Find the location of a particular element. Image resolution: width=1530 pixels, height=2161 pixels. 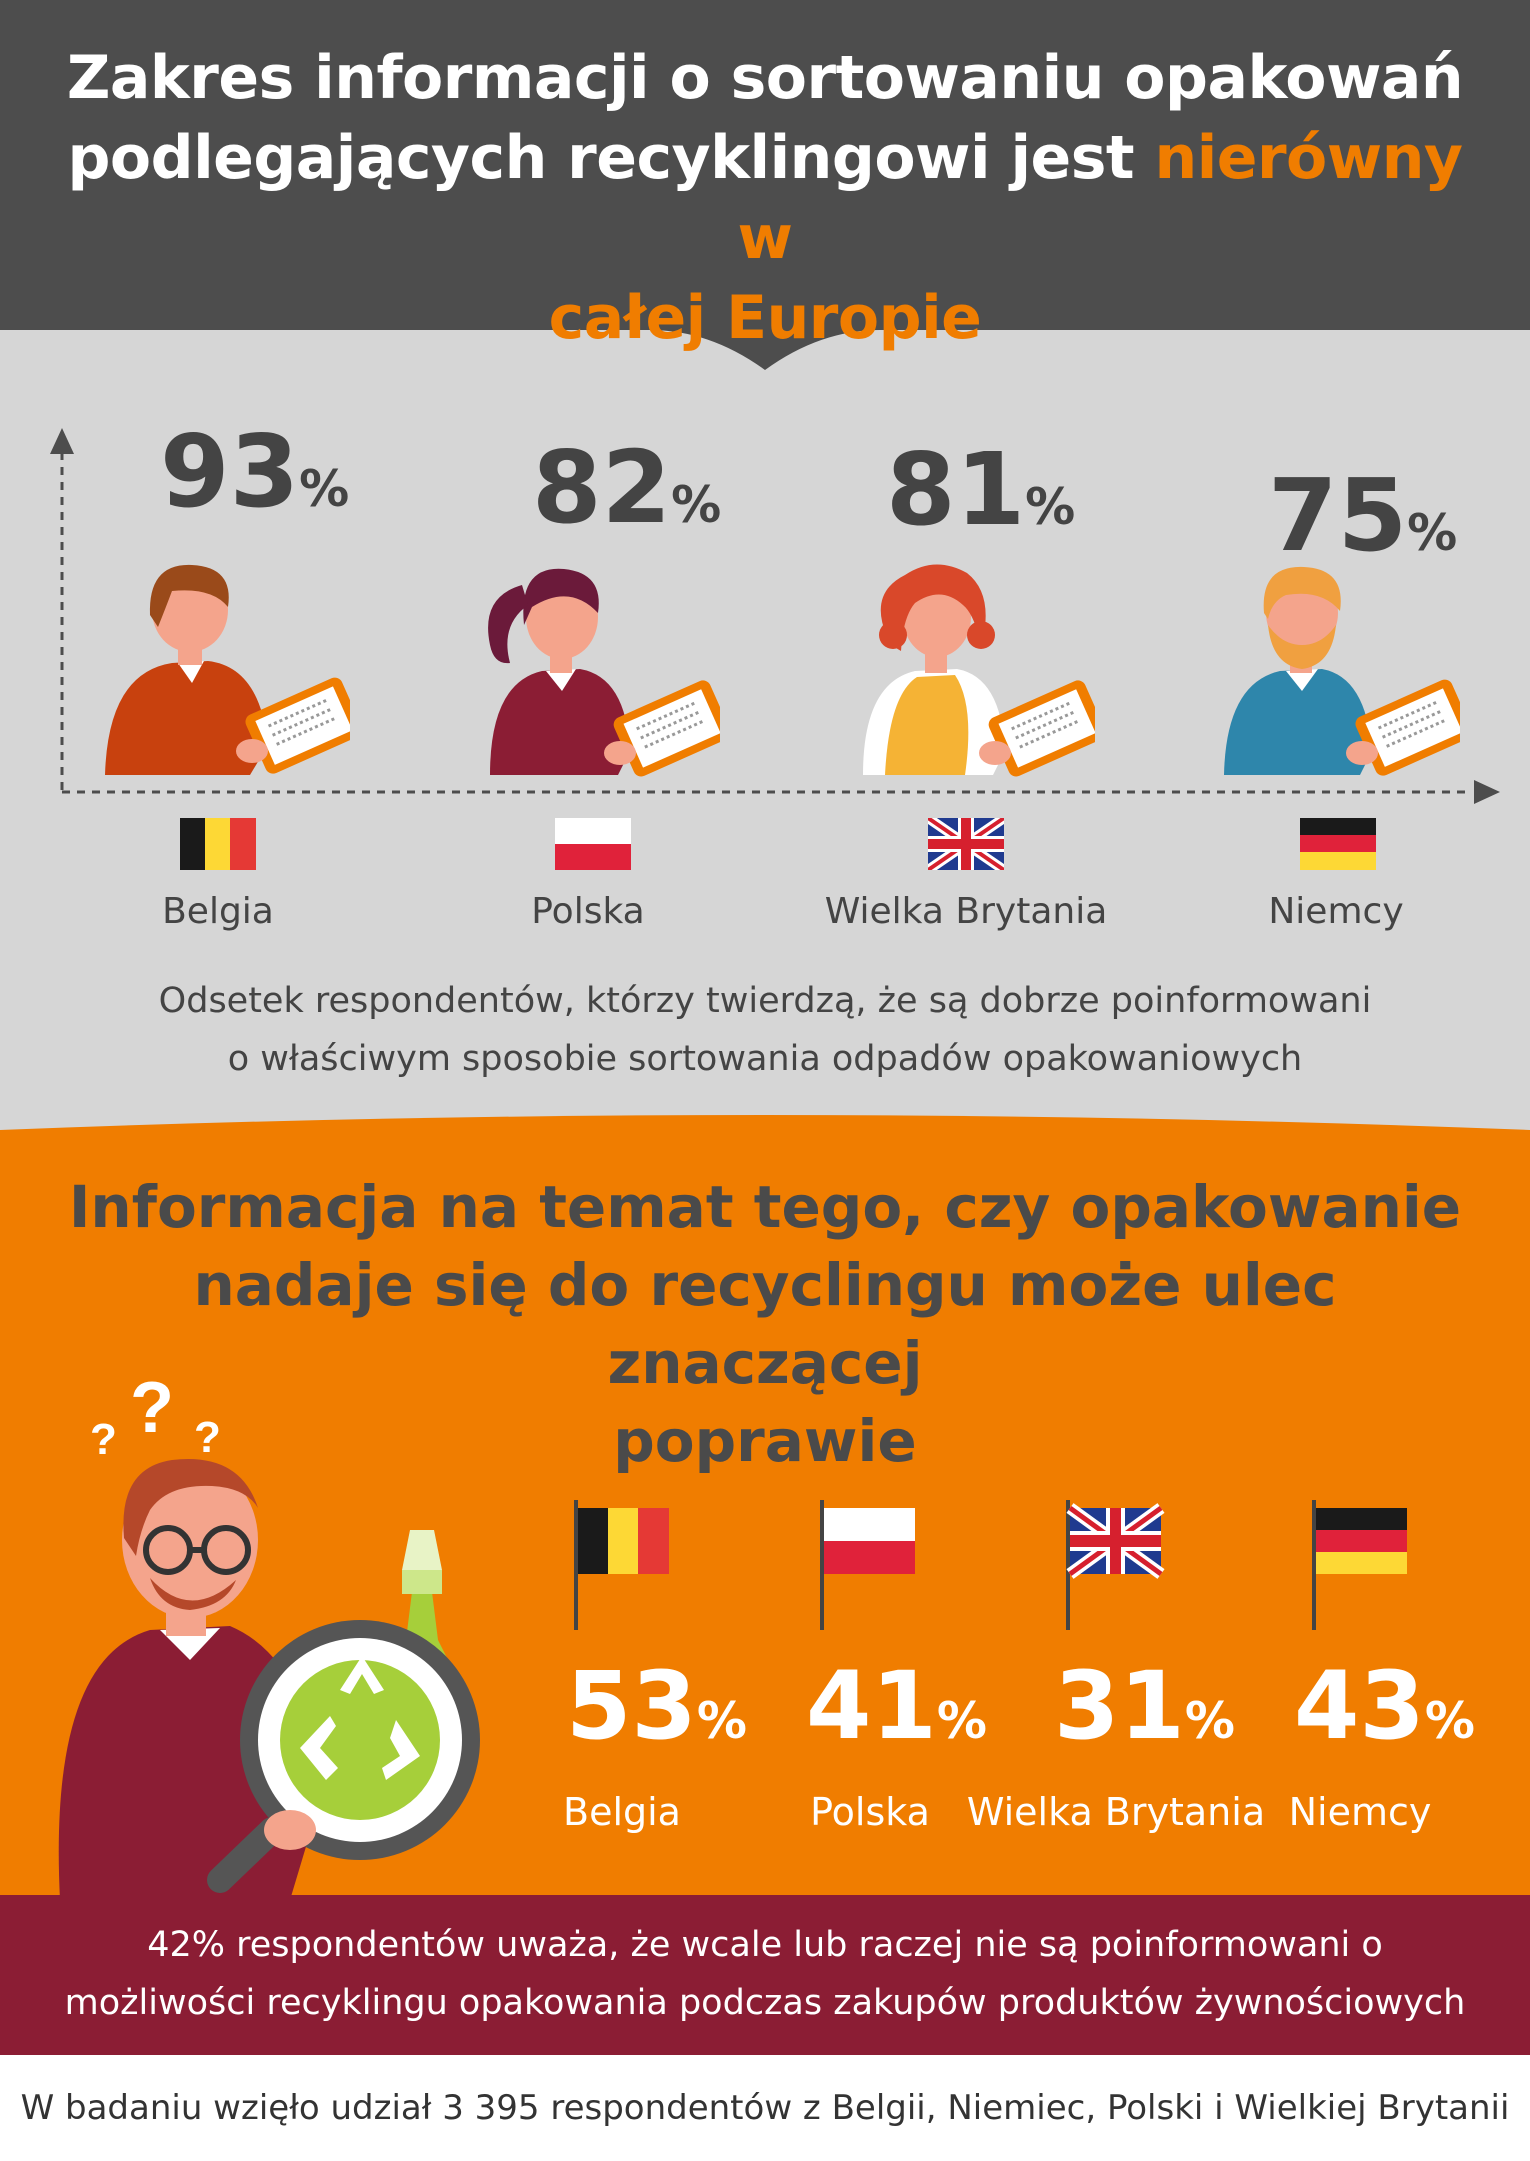

value-label-belgia: 93% is located at coordinates (255, 471).